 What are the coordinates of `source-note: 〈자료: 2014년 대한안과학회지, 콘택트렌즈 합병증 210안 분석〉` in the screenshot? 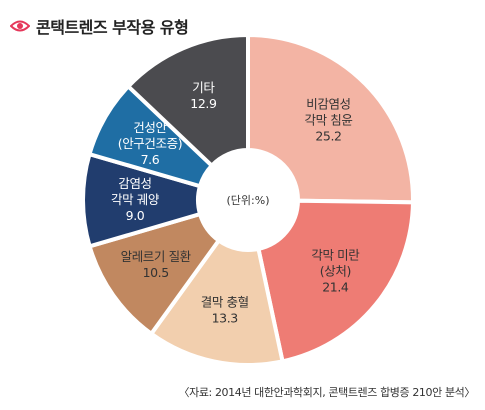 It's located at (327, 392).